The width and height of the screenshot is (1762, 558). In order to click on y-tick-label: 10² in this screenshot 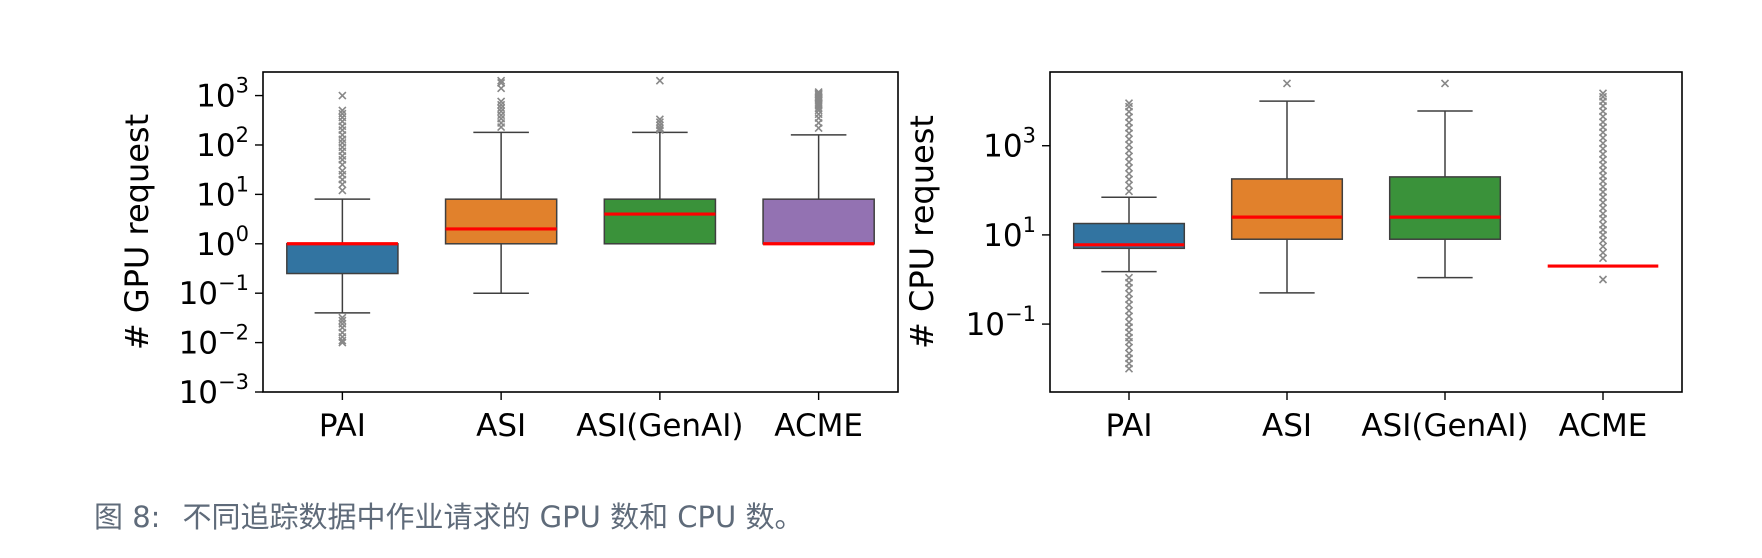, I will do `click(222, 143)`.